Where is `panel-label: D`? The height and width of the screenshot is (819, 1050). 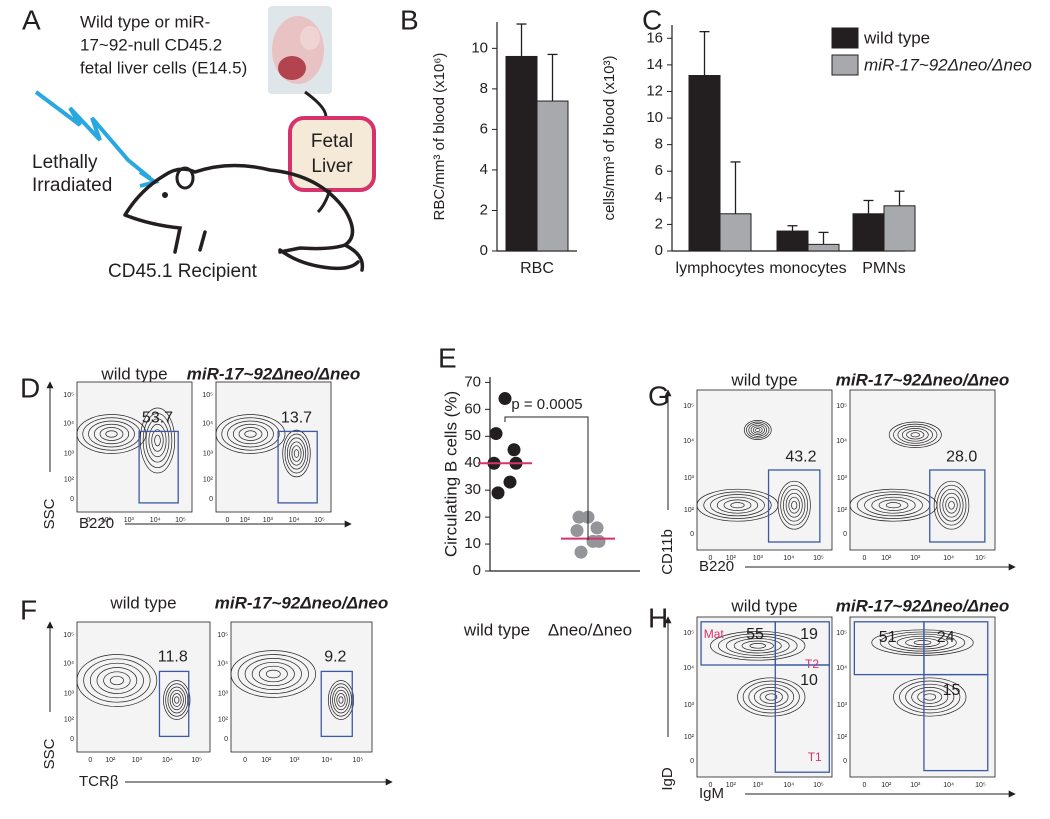
panel-label: D is located at coordinates (30, 387).